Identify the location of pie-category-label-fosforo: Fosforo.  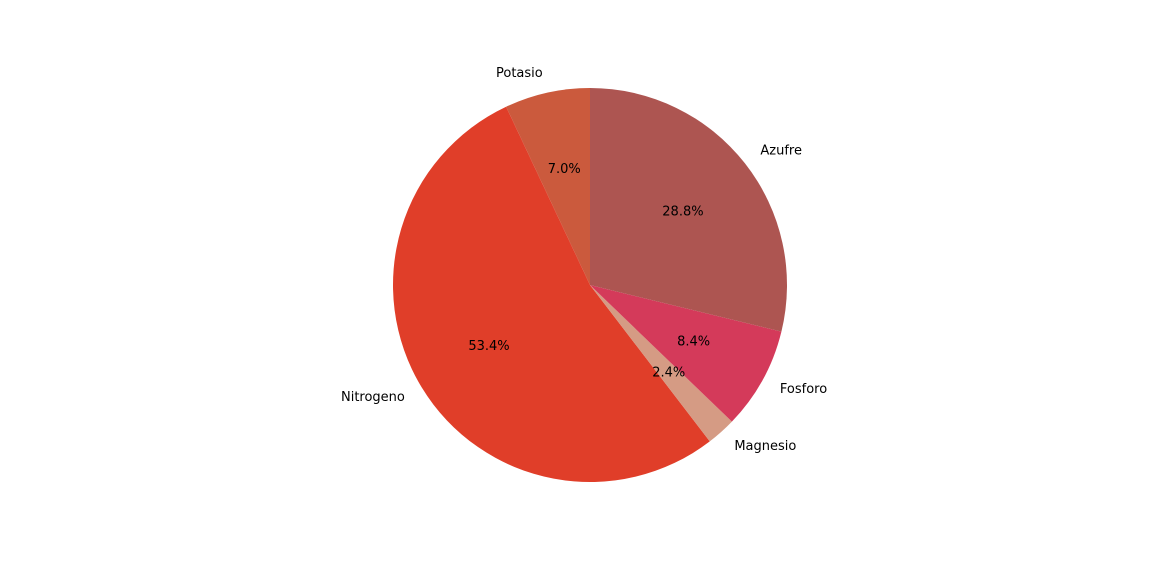
(803, 389).